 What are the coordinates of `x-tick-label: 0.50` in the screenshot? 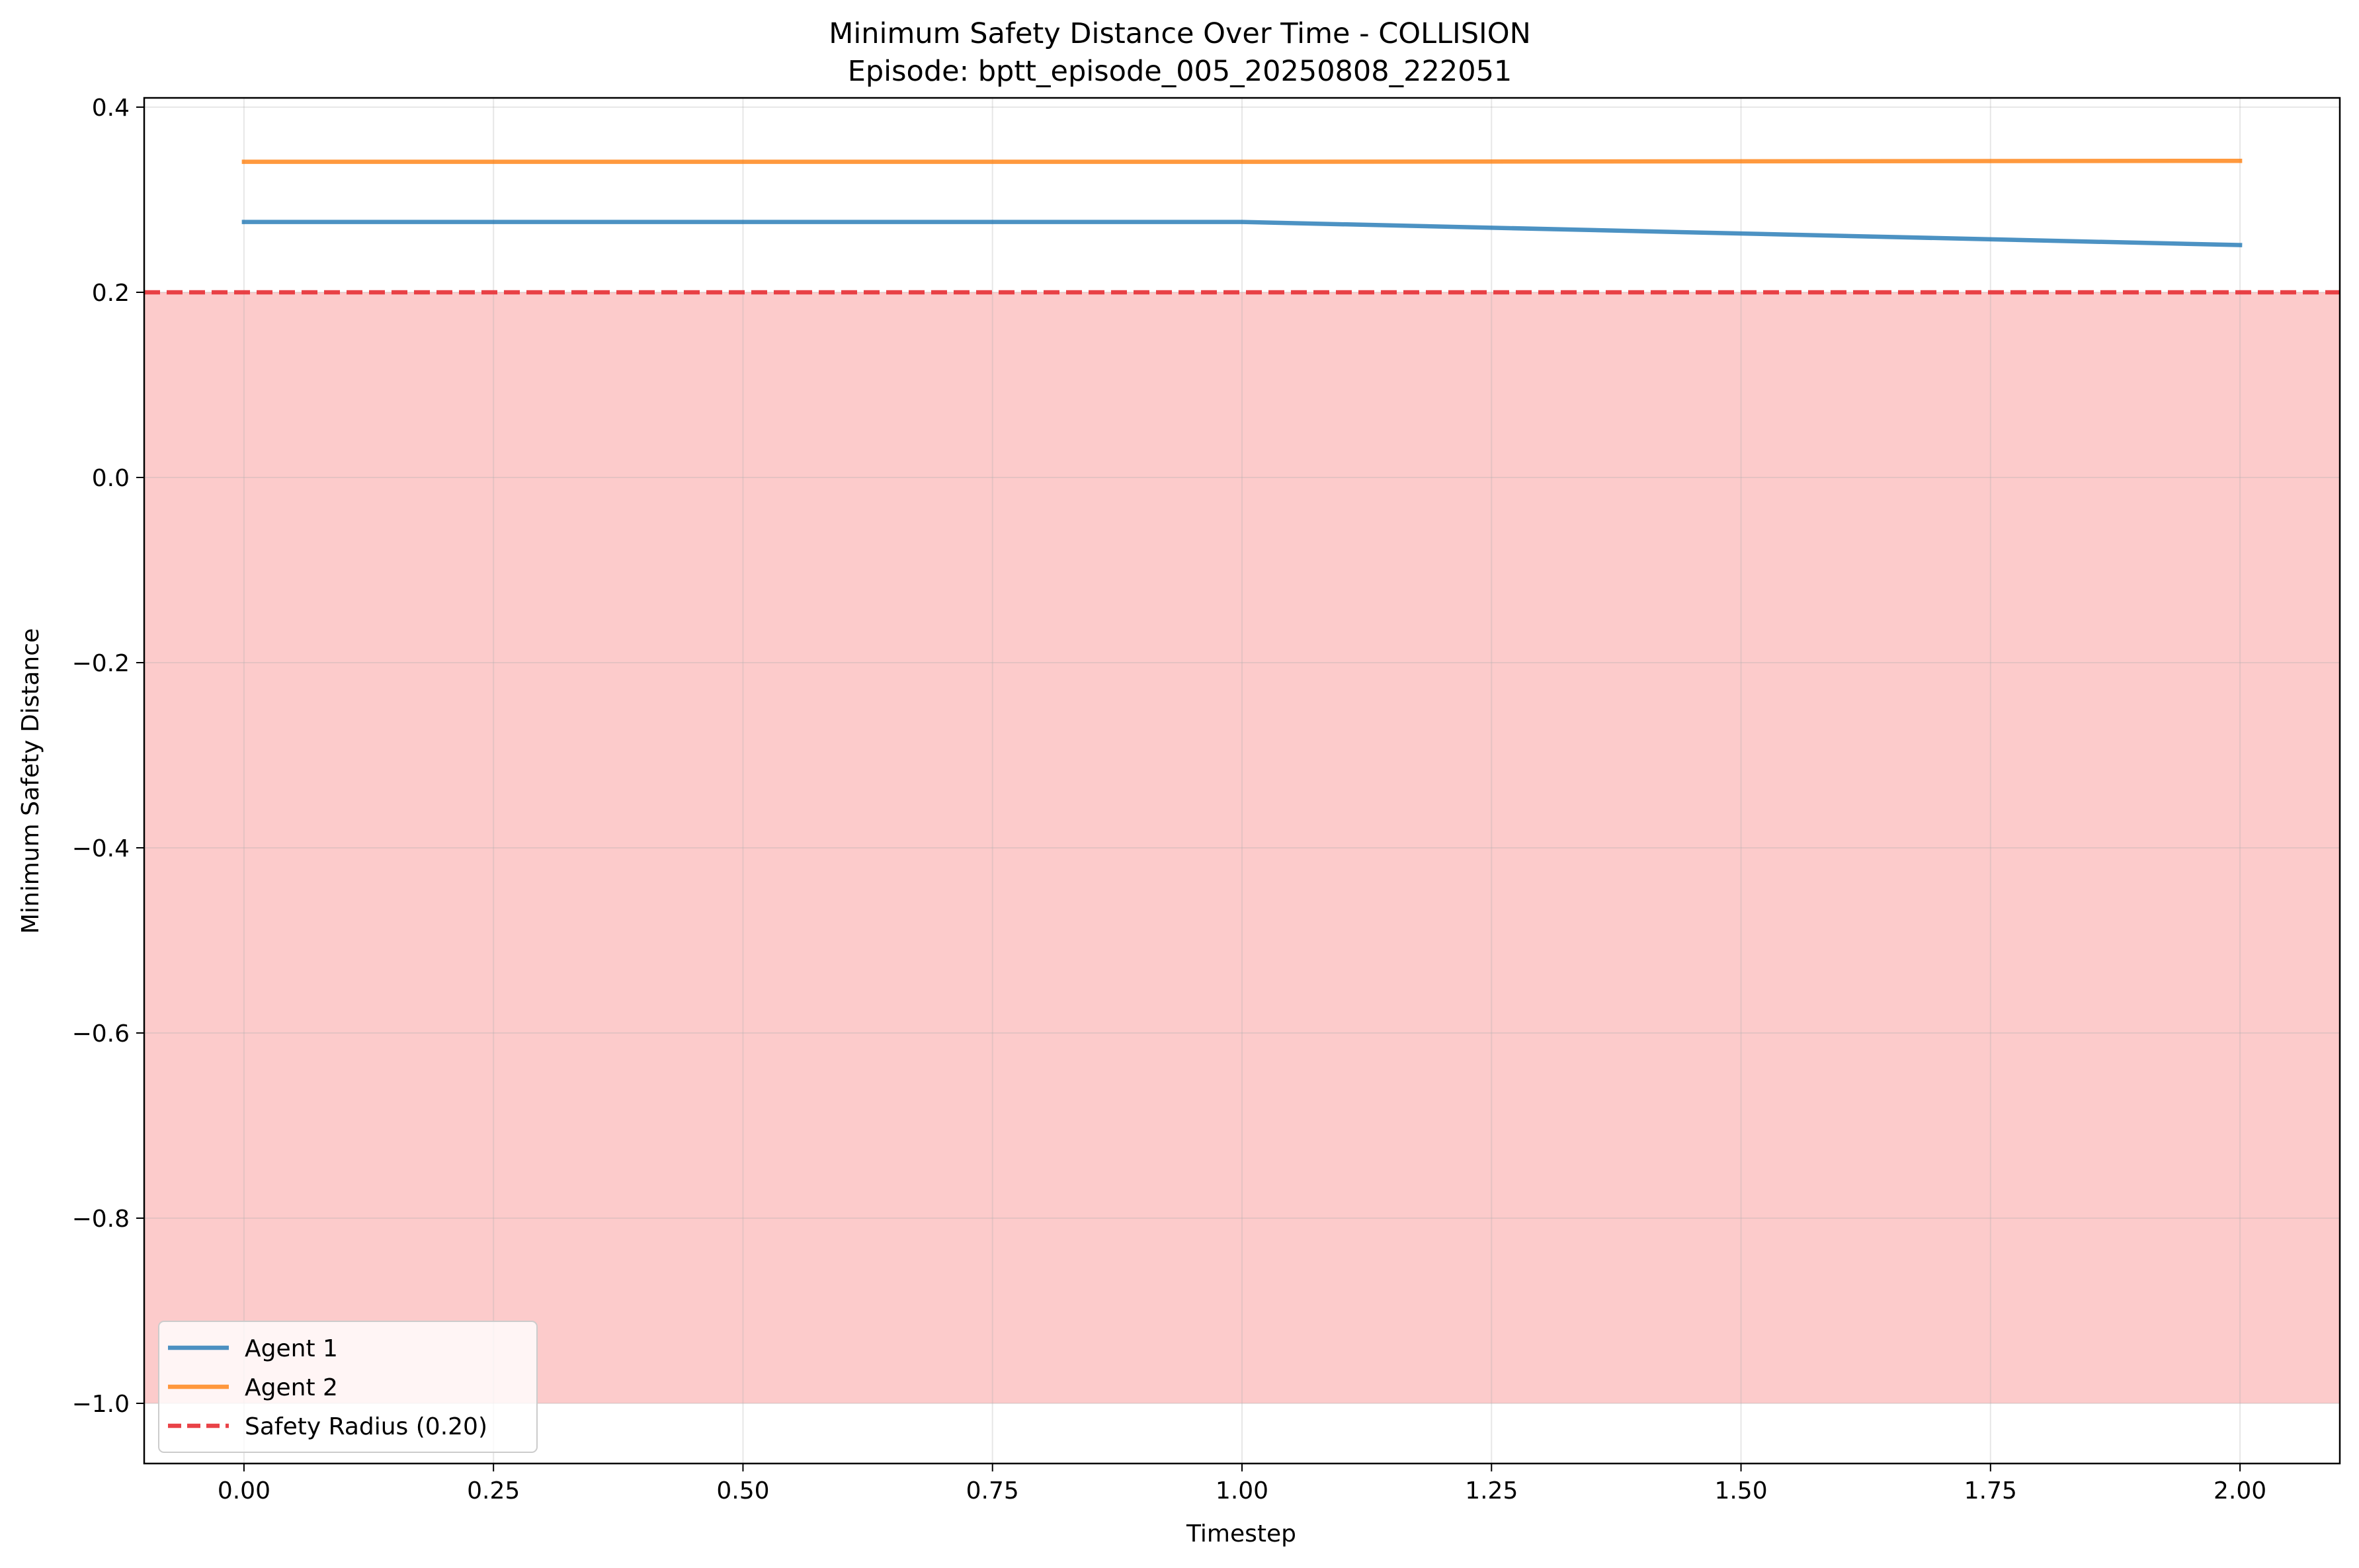 It's located at (742, 1491).